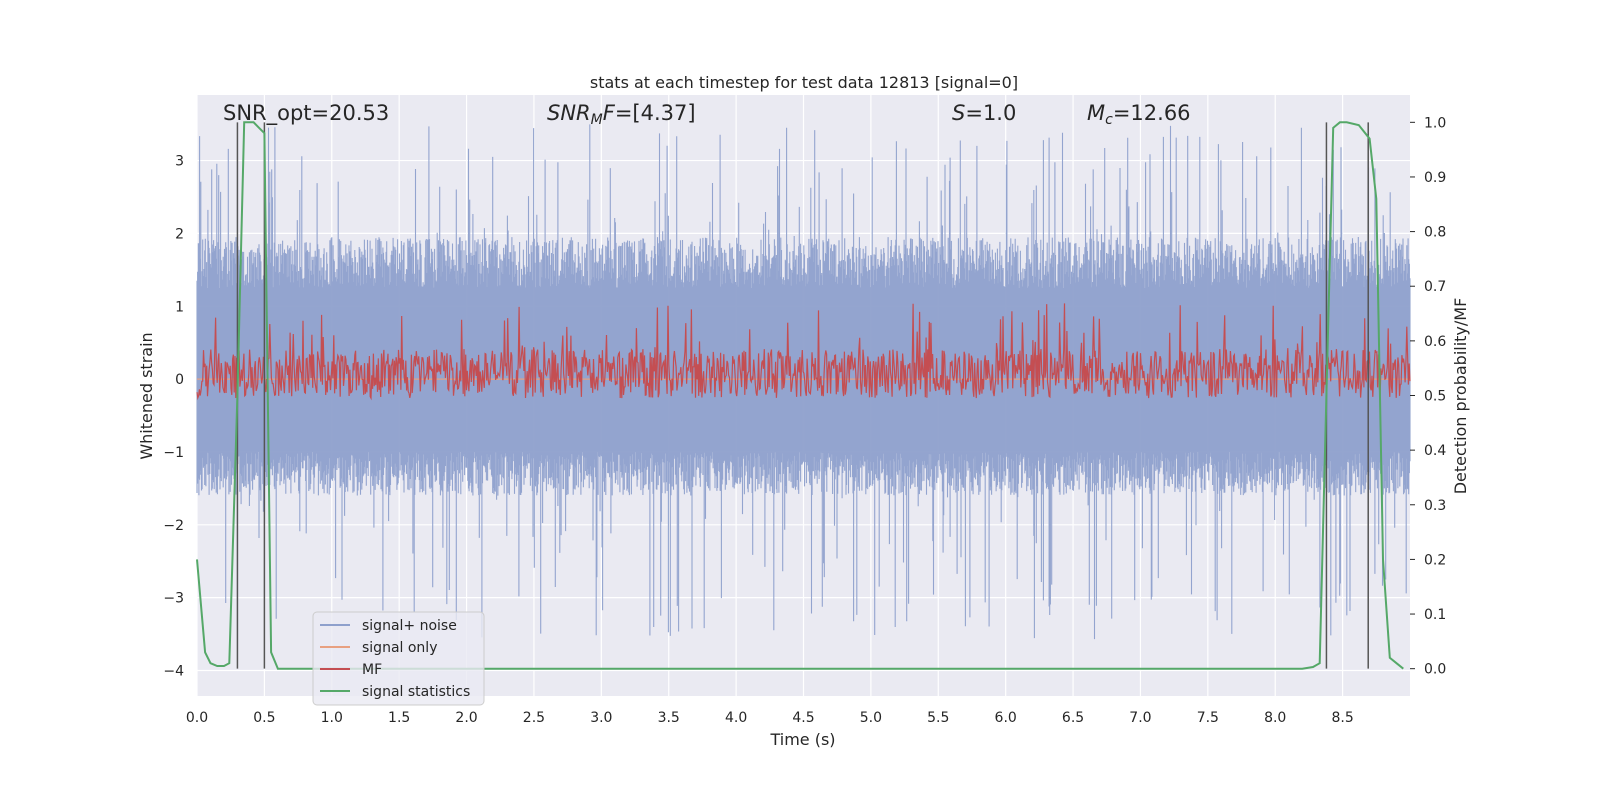 The width and height of the screenshot is (1600, 800). What do you see at coordinates (1139, 114) in the screenshot?
I see `annotation-mc: Mc=12.66` at bounding box center [1139, 114].